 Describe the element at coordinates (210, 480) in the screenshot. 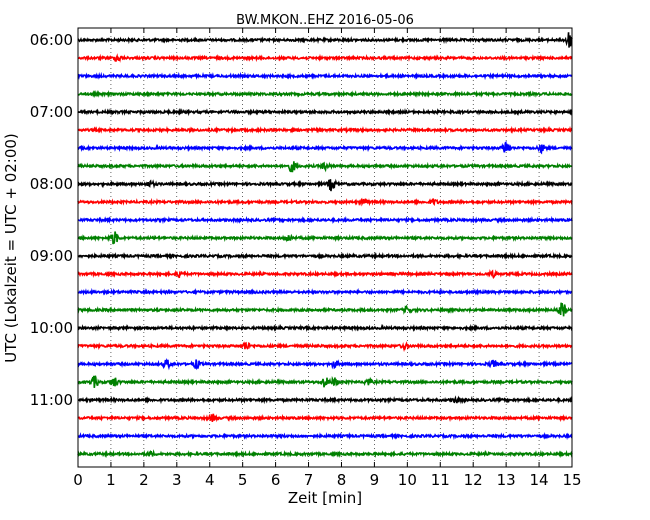

I see `x-tick-label: 4` at that location.